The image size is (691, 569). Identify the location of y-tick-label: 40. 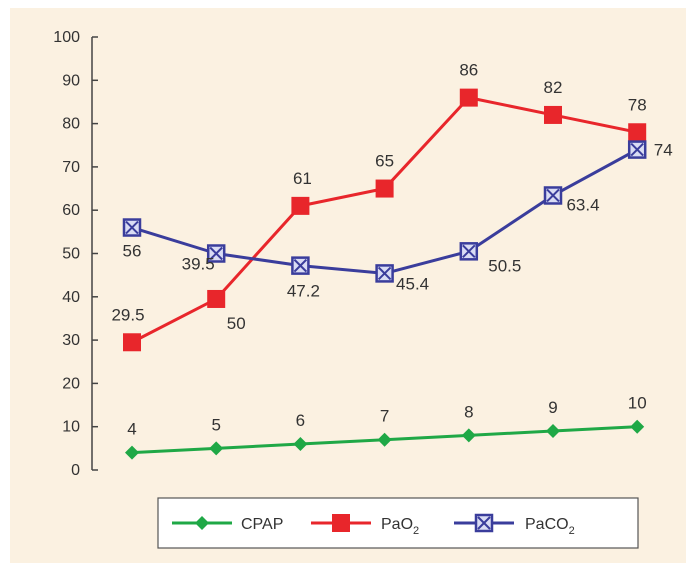
(71, 297).